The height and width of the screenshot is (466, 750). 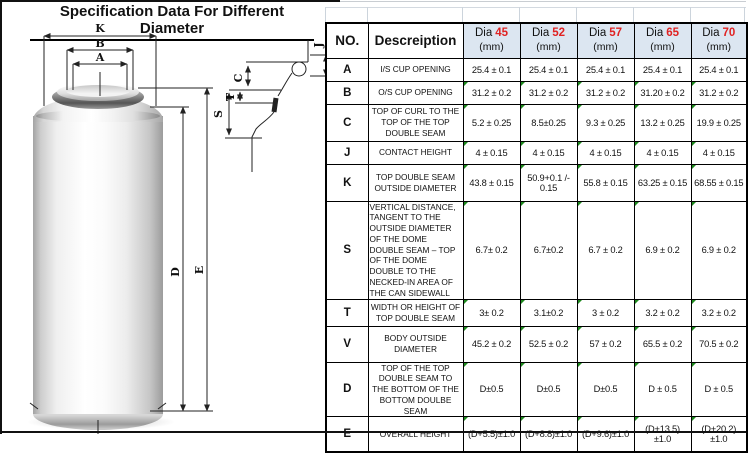 What do you see at coordinates (616, 33) in the screenshot?
I see `dia-value: 57` at bounding box center [616, 33].